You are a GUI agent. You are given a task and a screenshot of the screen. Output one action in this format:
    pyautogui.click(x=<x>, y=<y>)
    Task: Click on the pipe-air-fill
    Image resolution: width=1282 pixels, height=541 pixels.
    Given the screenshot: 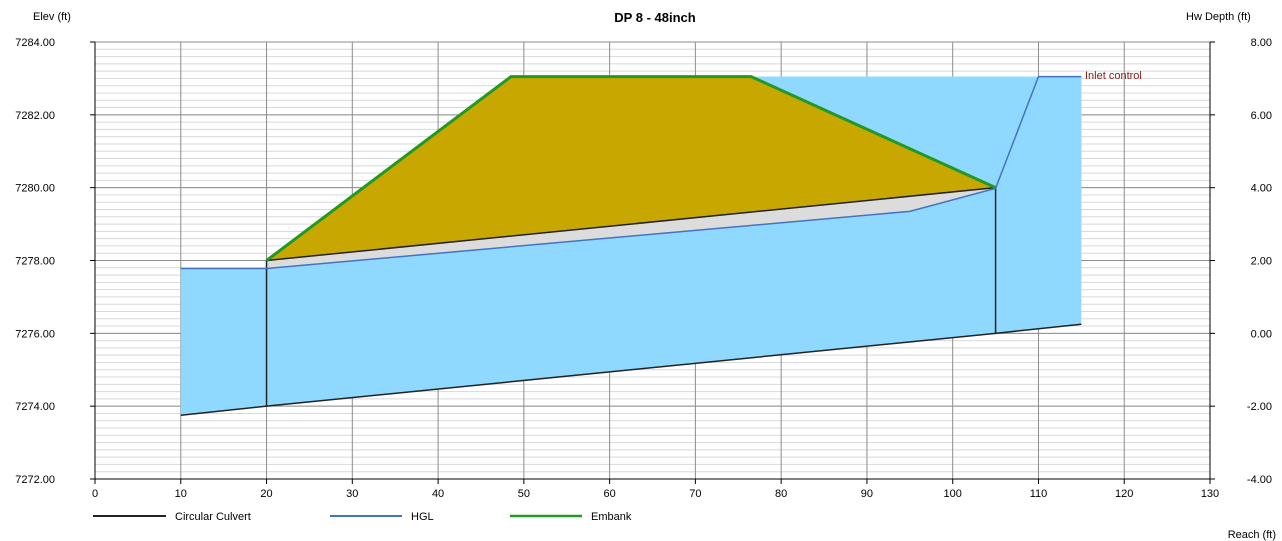 What is the action you would take?
    pyautogui.click(x=631, y=228)
    